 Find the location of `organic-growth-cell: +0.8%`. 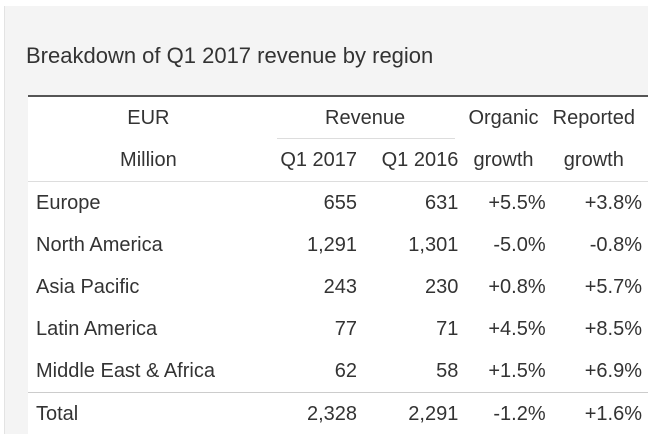

organic-growth-cell: +0.8% is located at coordinates (517, 286).